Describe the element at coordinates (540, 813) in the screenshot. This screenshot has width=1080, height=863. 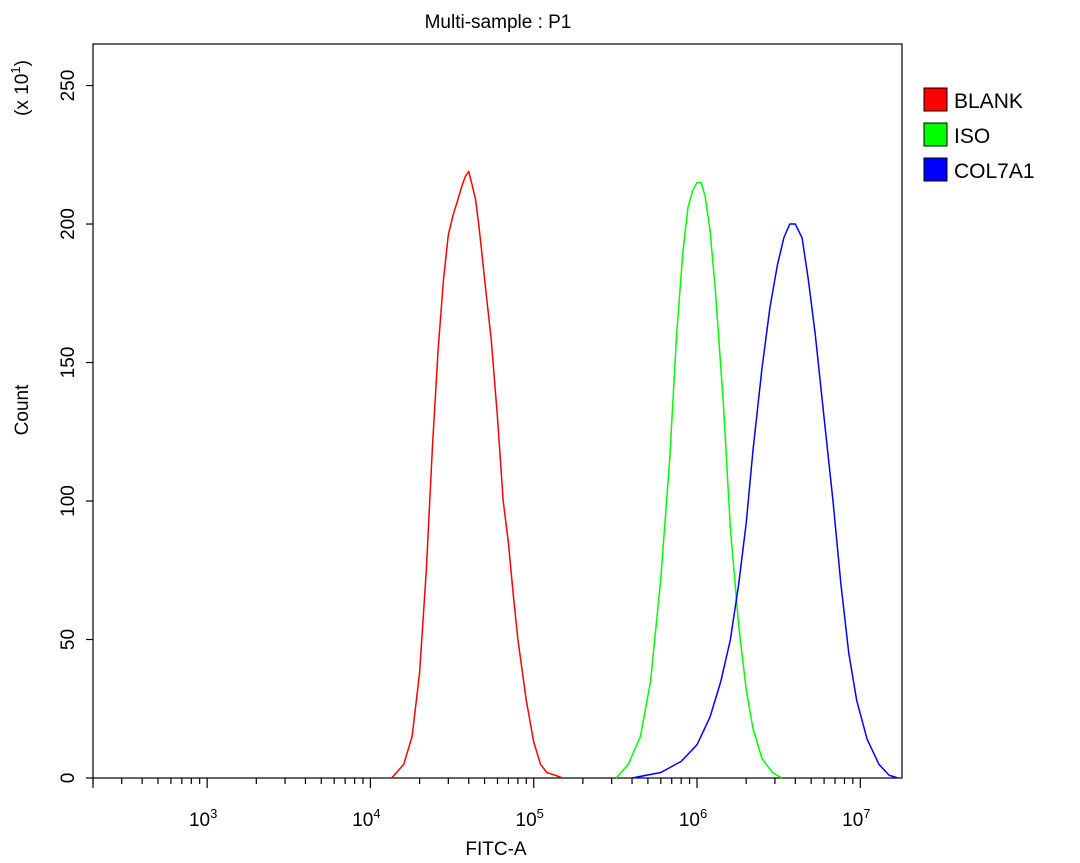
I see `x-tick-exp: 5` at that location.